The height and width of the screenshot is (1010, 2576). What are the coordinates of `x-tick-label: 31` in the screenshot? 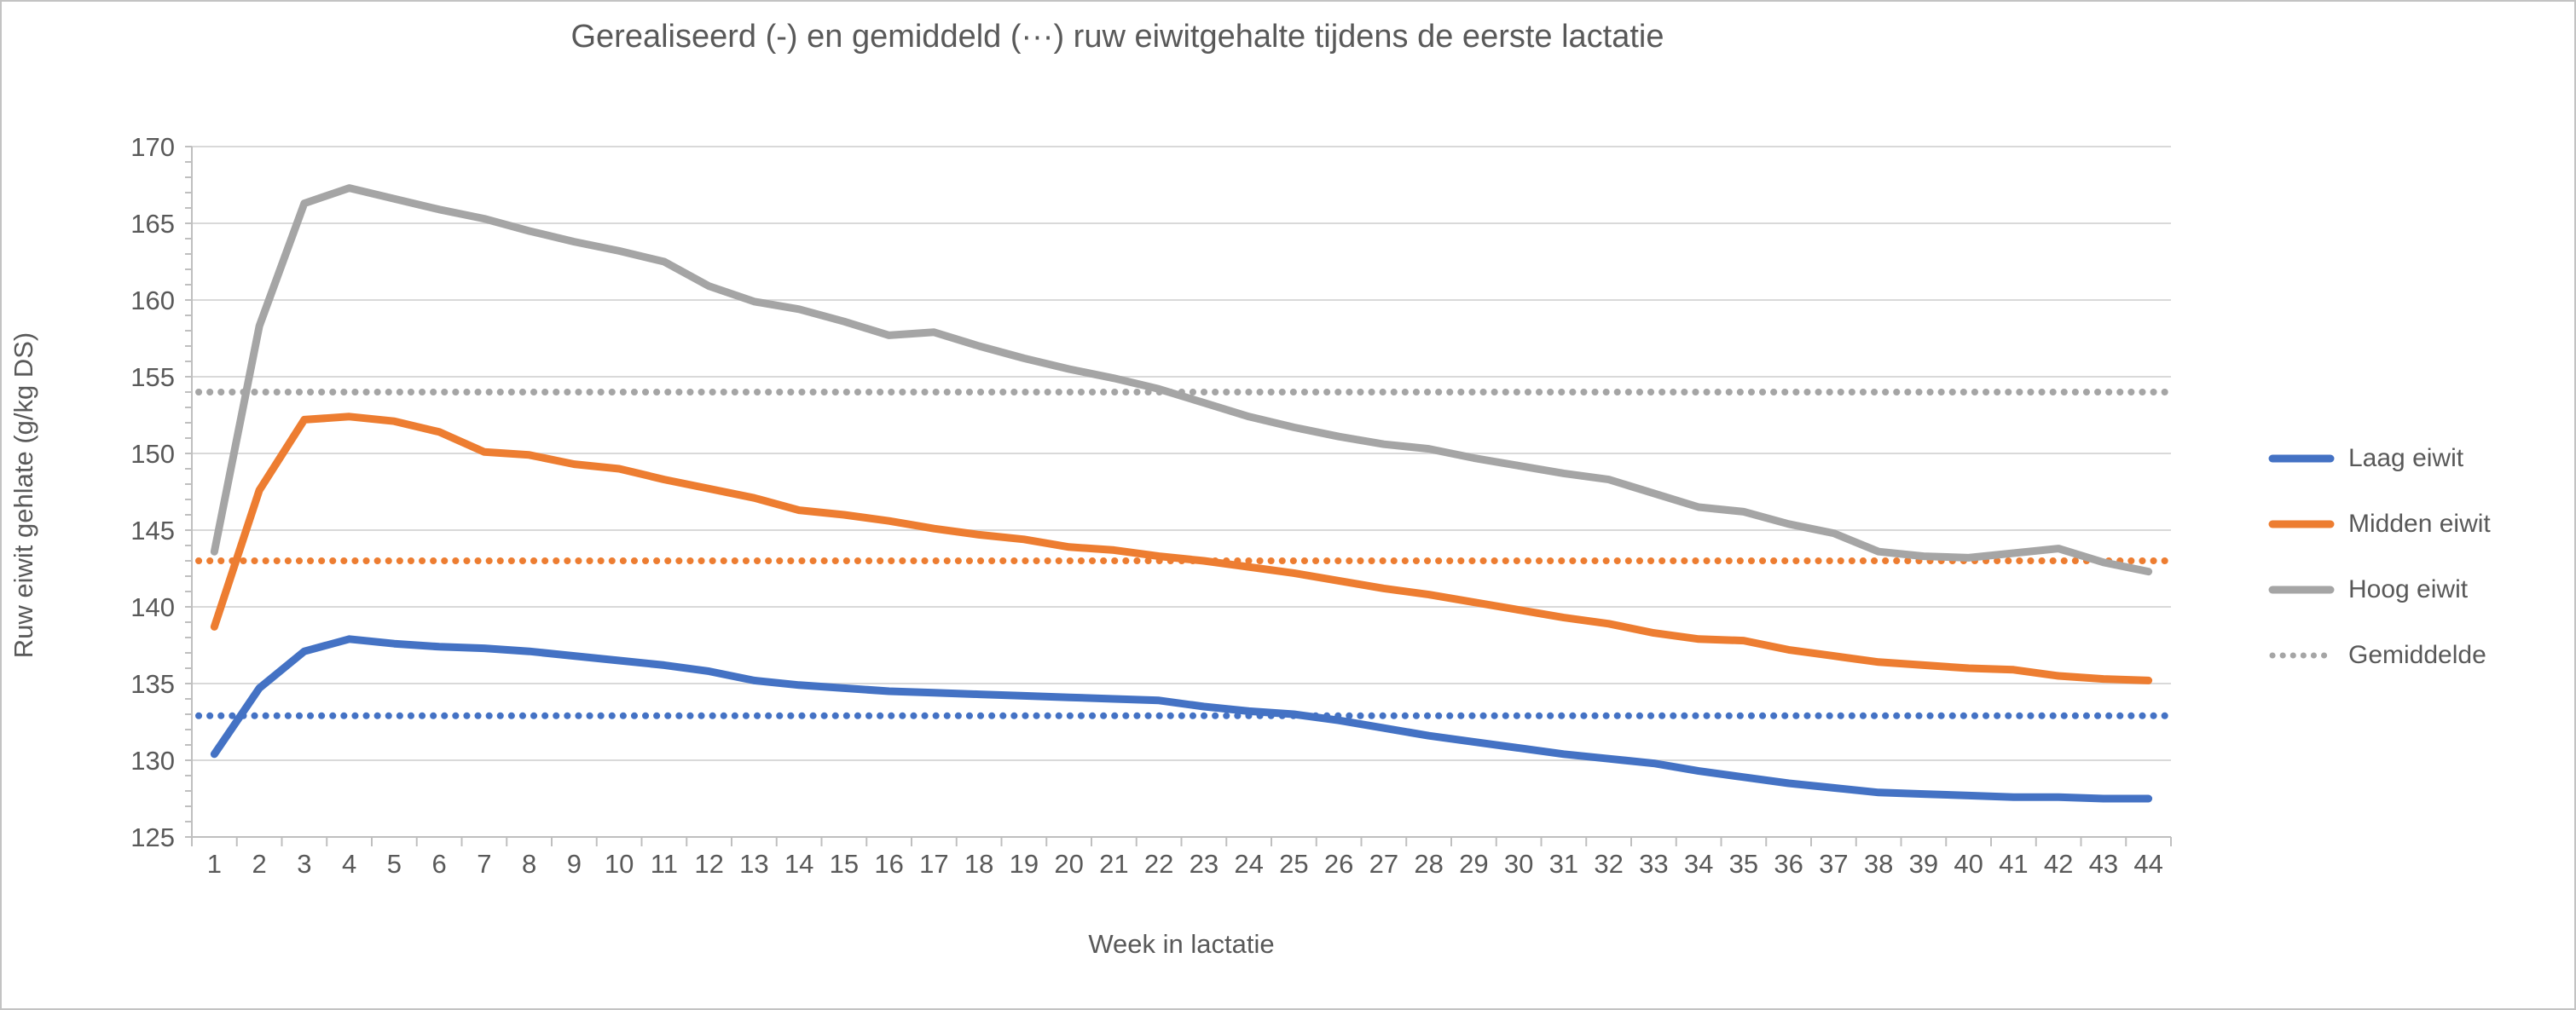 It's located at (1563, 864).